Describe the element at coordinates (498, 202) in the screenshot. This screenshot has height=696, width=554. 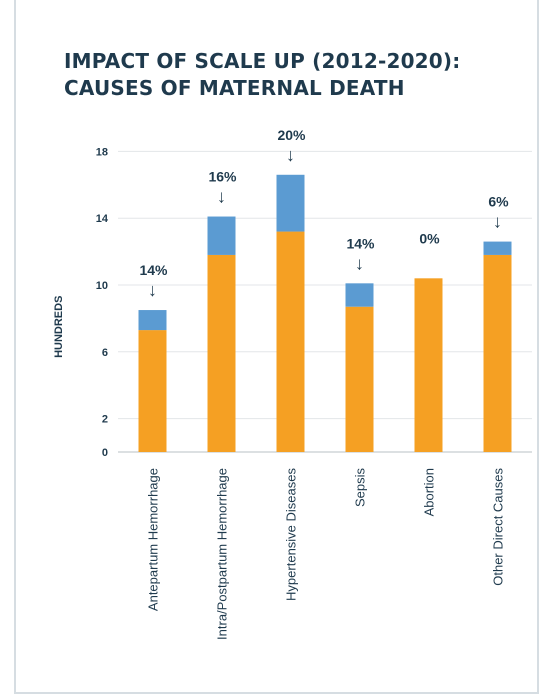
I see `bar-annotation: 6%` at that location.